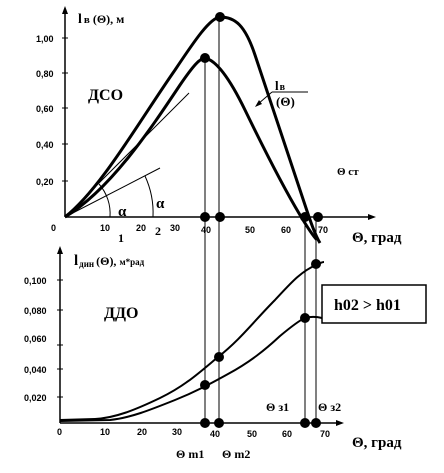  I want to click on bottom-theta-m1: Θ m1, so click(190, 454).